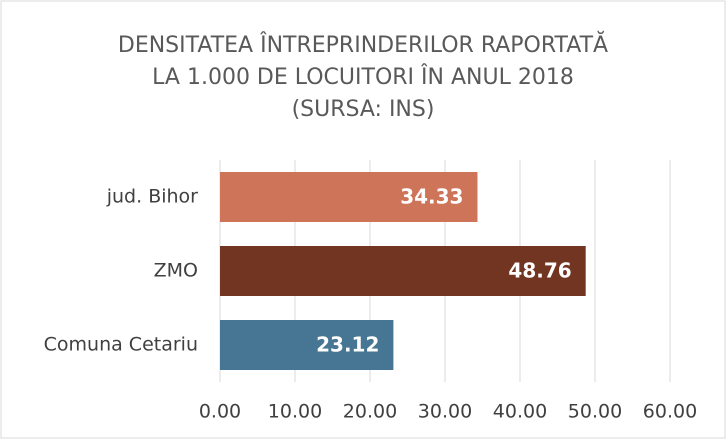  I want to click on x-tick-label: 10.00, so click(295, 412).